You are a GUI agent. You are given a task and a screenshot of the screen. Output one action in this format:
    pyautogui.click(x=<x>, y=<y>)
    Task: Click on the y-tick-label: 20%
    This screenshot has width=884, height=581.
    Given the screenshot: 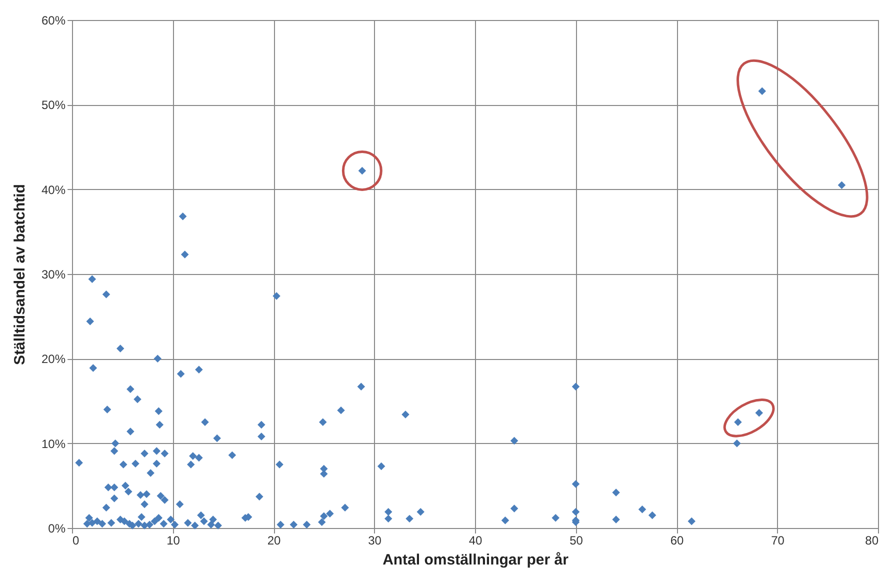 What is the action you would take?
    pyautogui.click(x=53, y=359)
    